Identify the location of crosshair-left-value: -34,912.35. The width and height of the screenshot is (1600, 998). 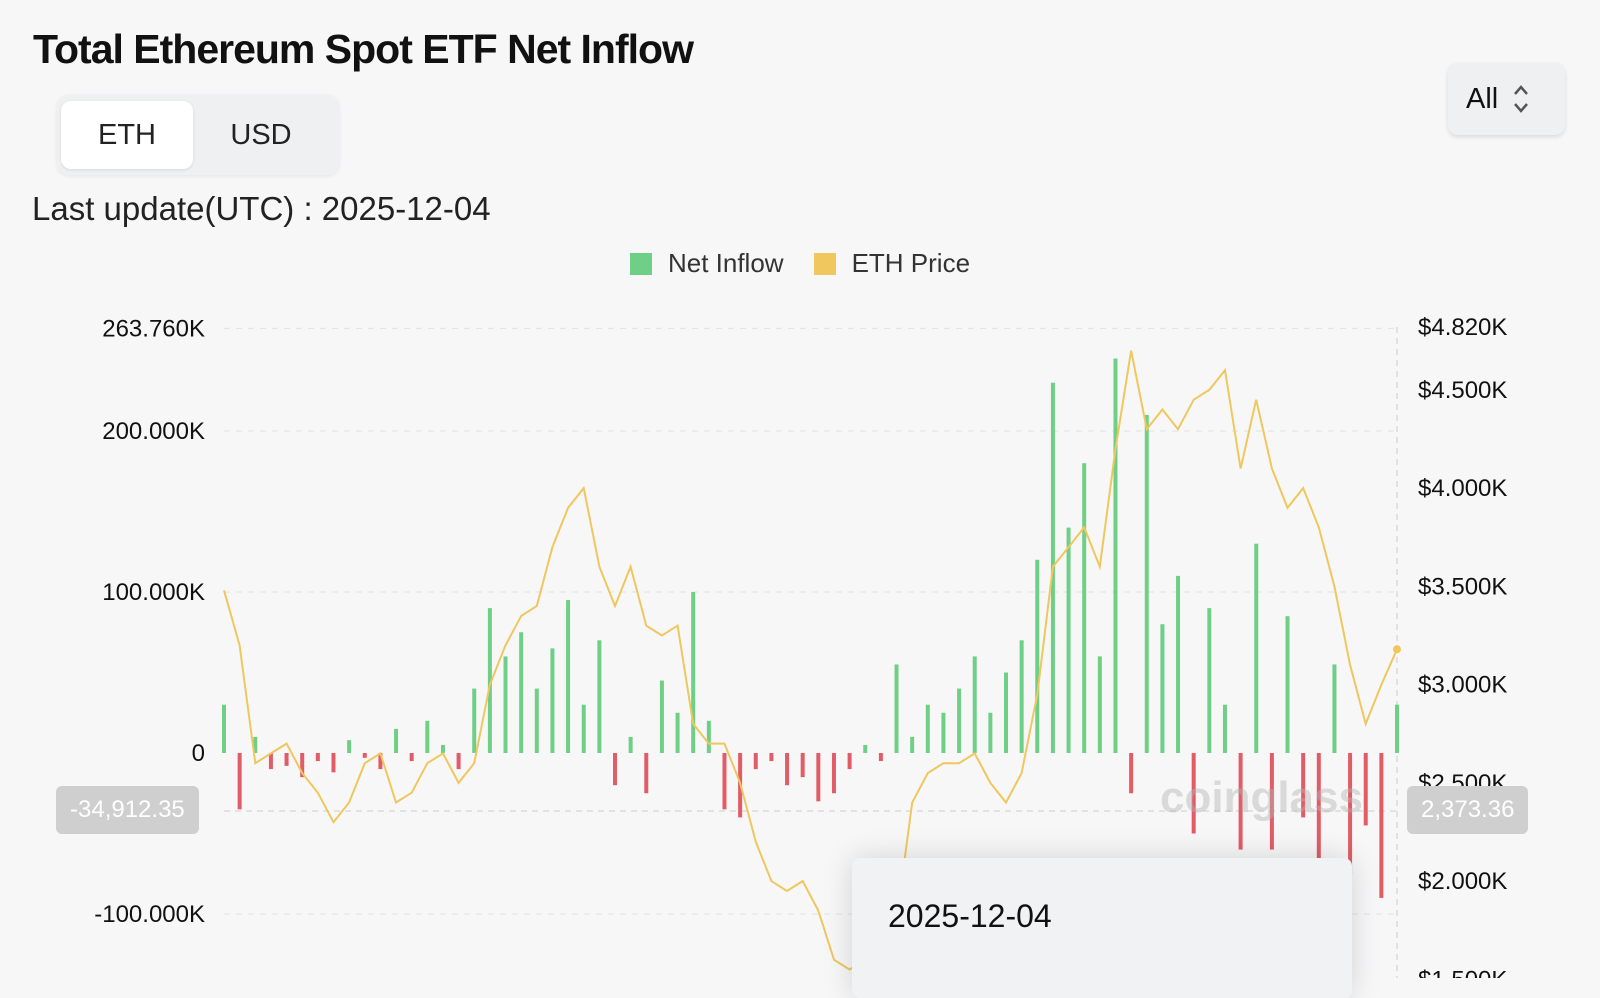
(127, 810).